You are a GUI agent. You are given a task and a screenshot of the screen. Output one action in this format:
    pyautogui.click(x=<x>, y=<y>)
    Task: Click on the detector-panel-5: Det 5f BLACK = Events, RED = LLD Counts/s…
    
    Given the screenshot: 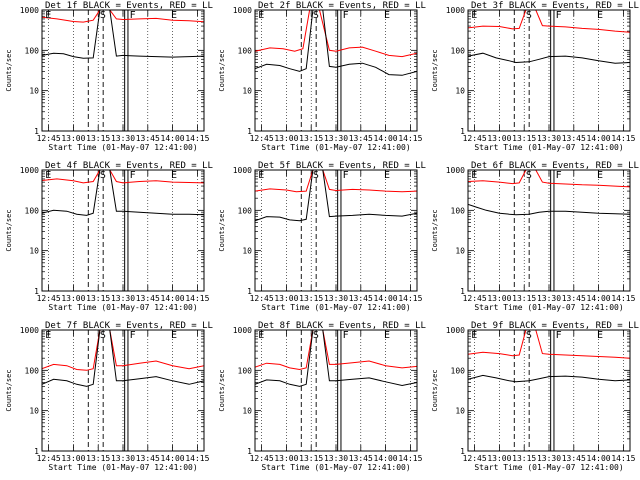 What is the action you would take?
    pyautogui.click(x=322, y=236)
    